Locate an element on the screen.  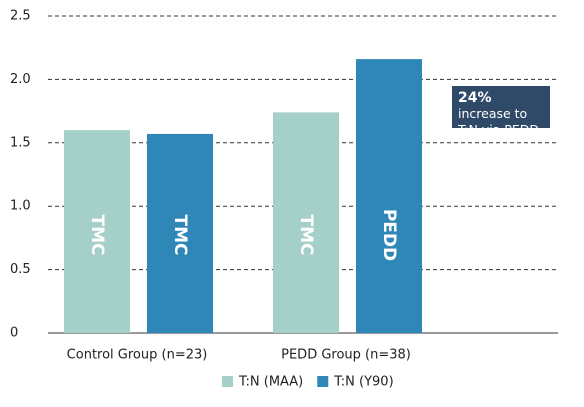
annotation-text: increase to T:N via PEDD is located at coordinates (498, 121).